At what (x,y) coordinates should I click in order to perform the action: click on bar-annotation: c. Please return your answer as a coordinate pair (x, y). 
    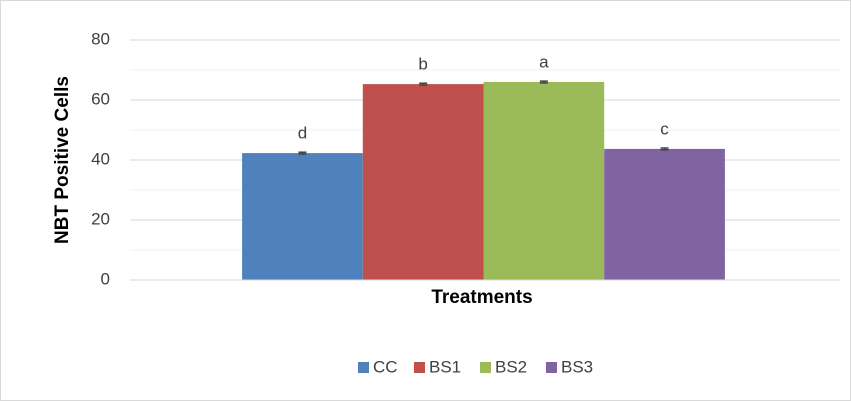
    Looking at the image, I should click on (664, 128).